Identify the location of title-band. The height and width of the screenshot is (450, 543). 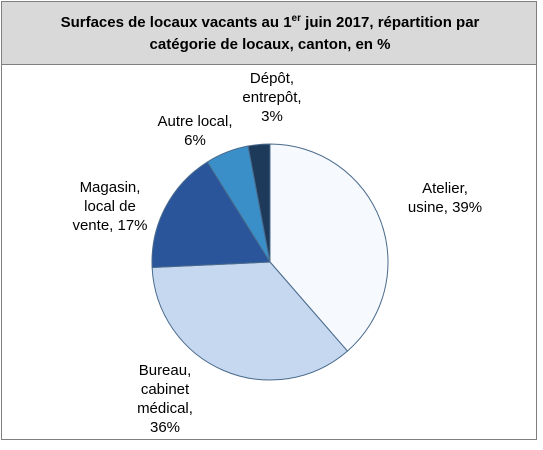
(269, 33).